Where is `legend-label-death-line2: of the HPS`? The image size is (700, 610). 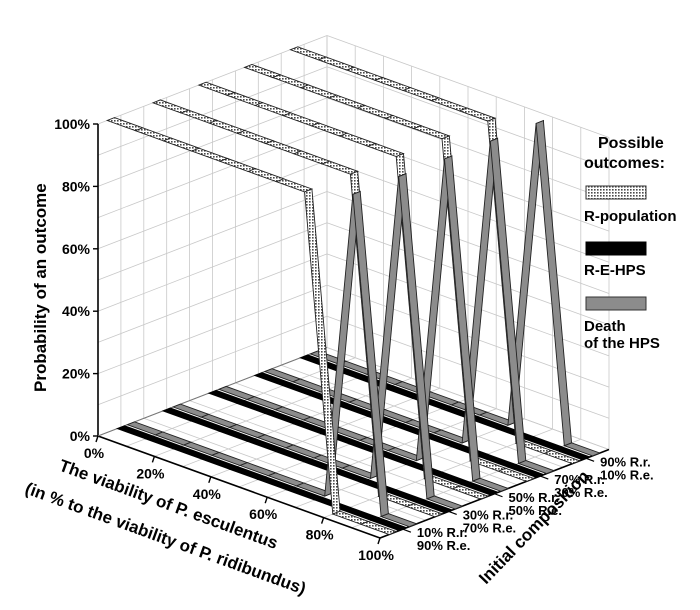 legend-label-death-line2: of the HPS is located at coordinates (622, 343).